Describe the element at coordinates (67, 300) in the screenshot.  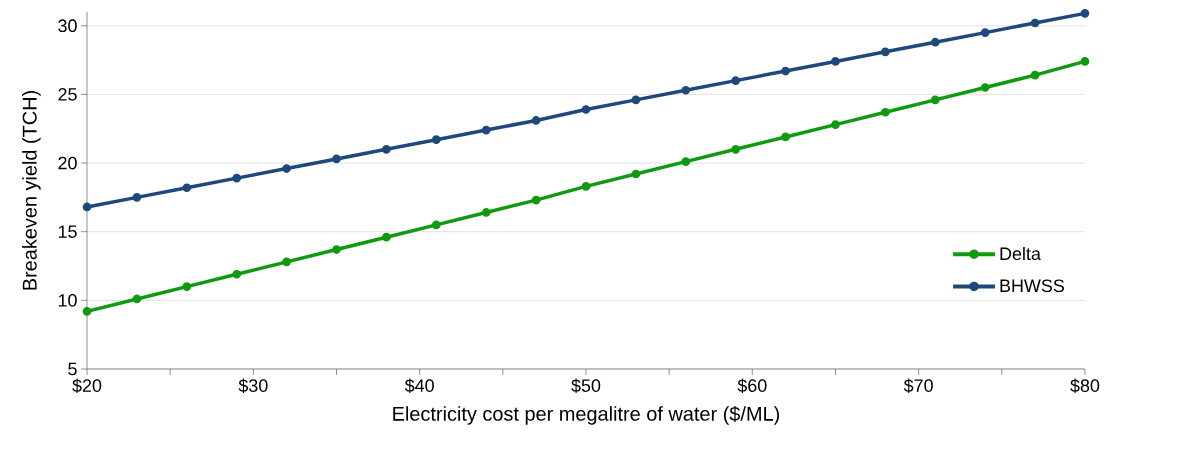
I see `y-tick-label: 10` at that location.